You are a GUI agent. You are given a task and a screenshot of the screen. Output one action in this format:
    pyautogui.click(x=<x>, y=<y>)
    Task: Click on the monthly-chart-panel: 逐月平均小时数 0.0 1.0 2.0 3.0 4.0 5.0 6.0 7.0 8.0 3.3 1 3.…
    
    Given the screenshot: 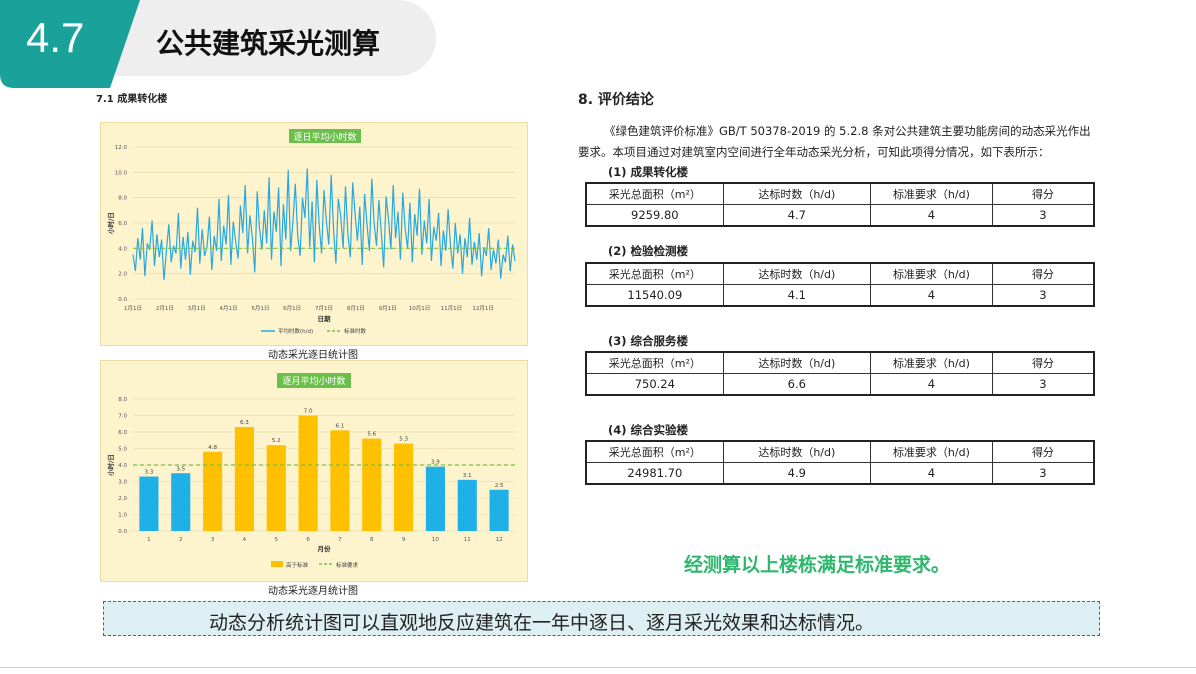 What is the action you would take?
    pyautogui.click(x=314, y=471)
    